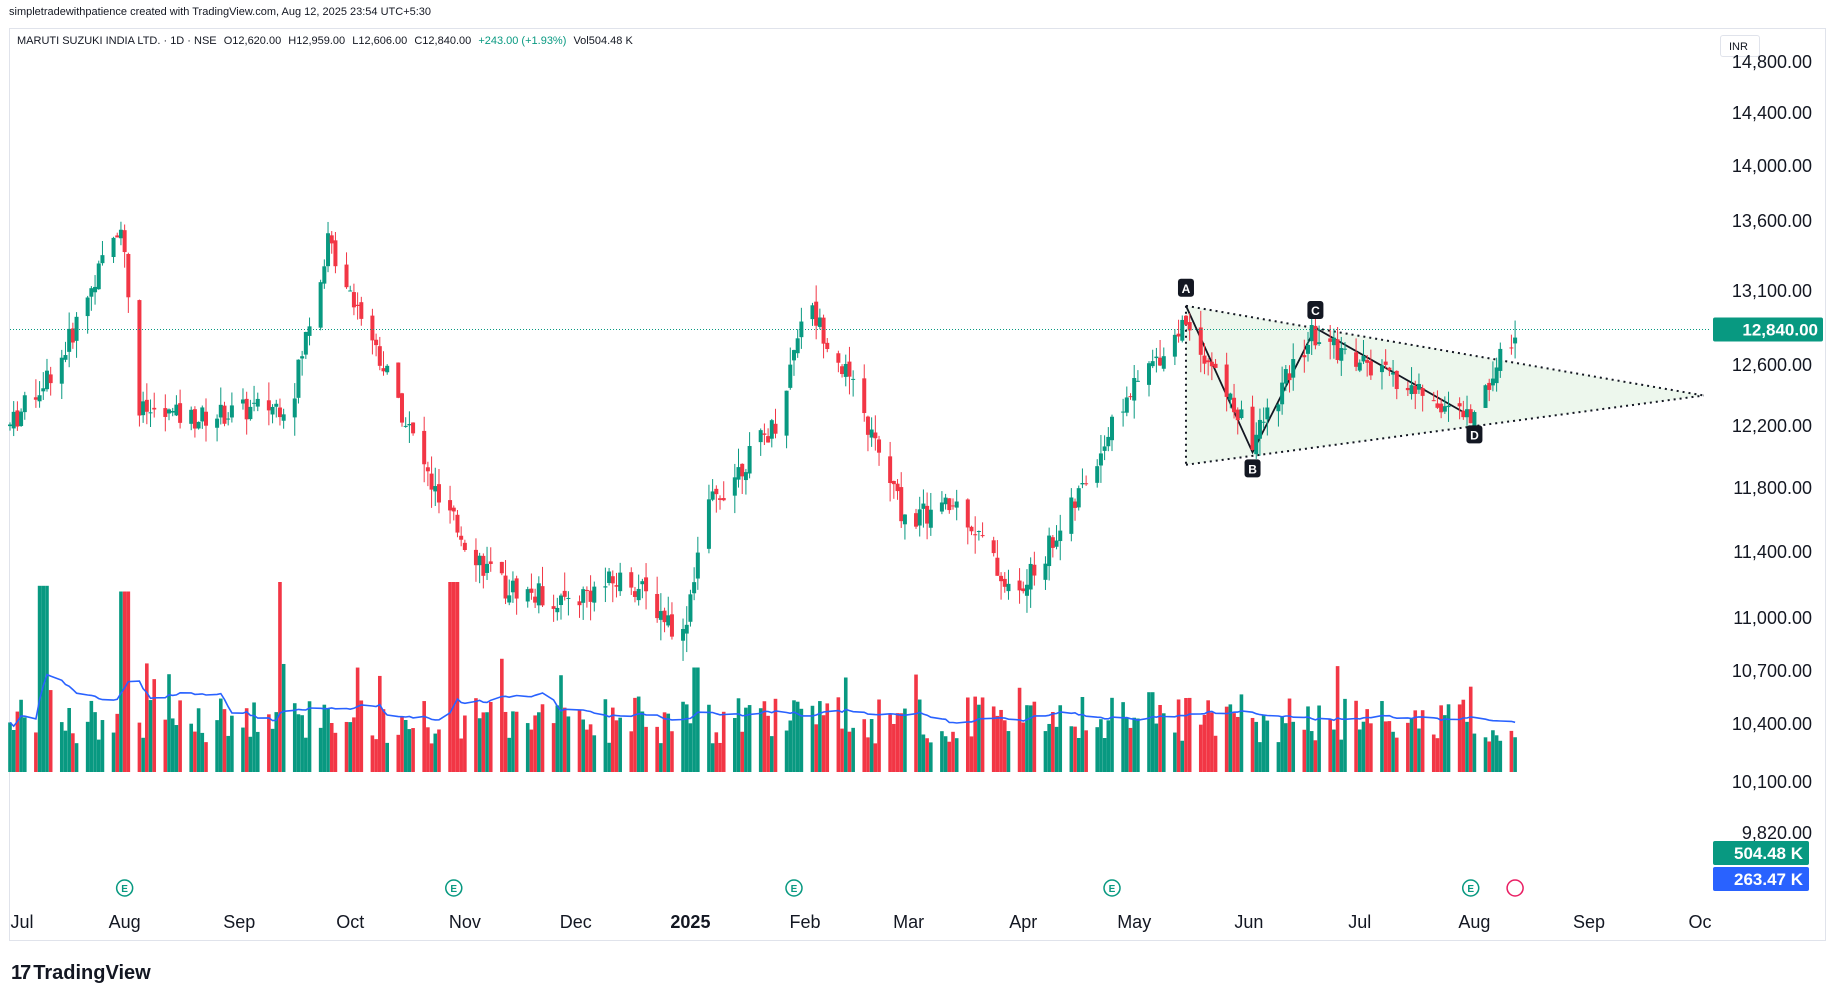  I want to click on volume-ma-line, so click(762, 700).